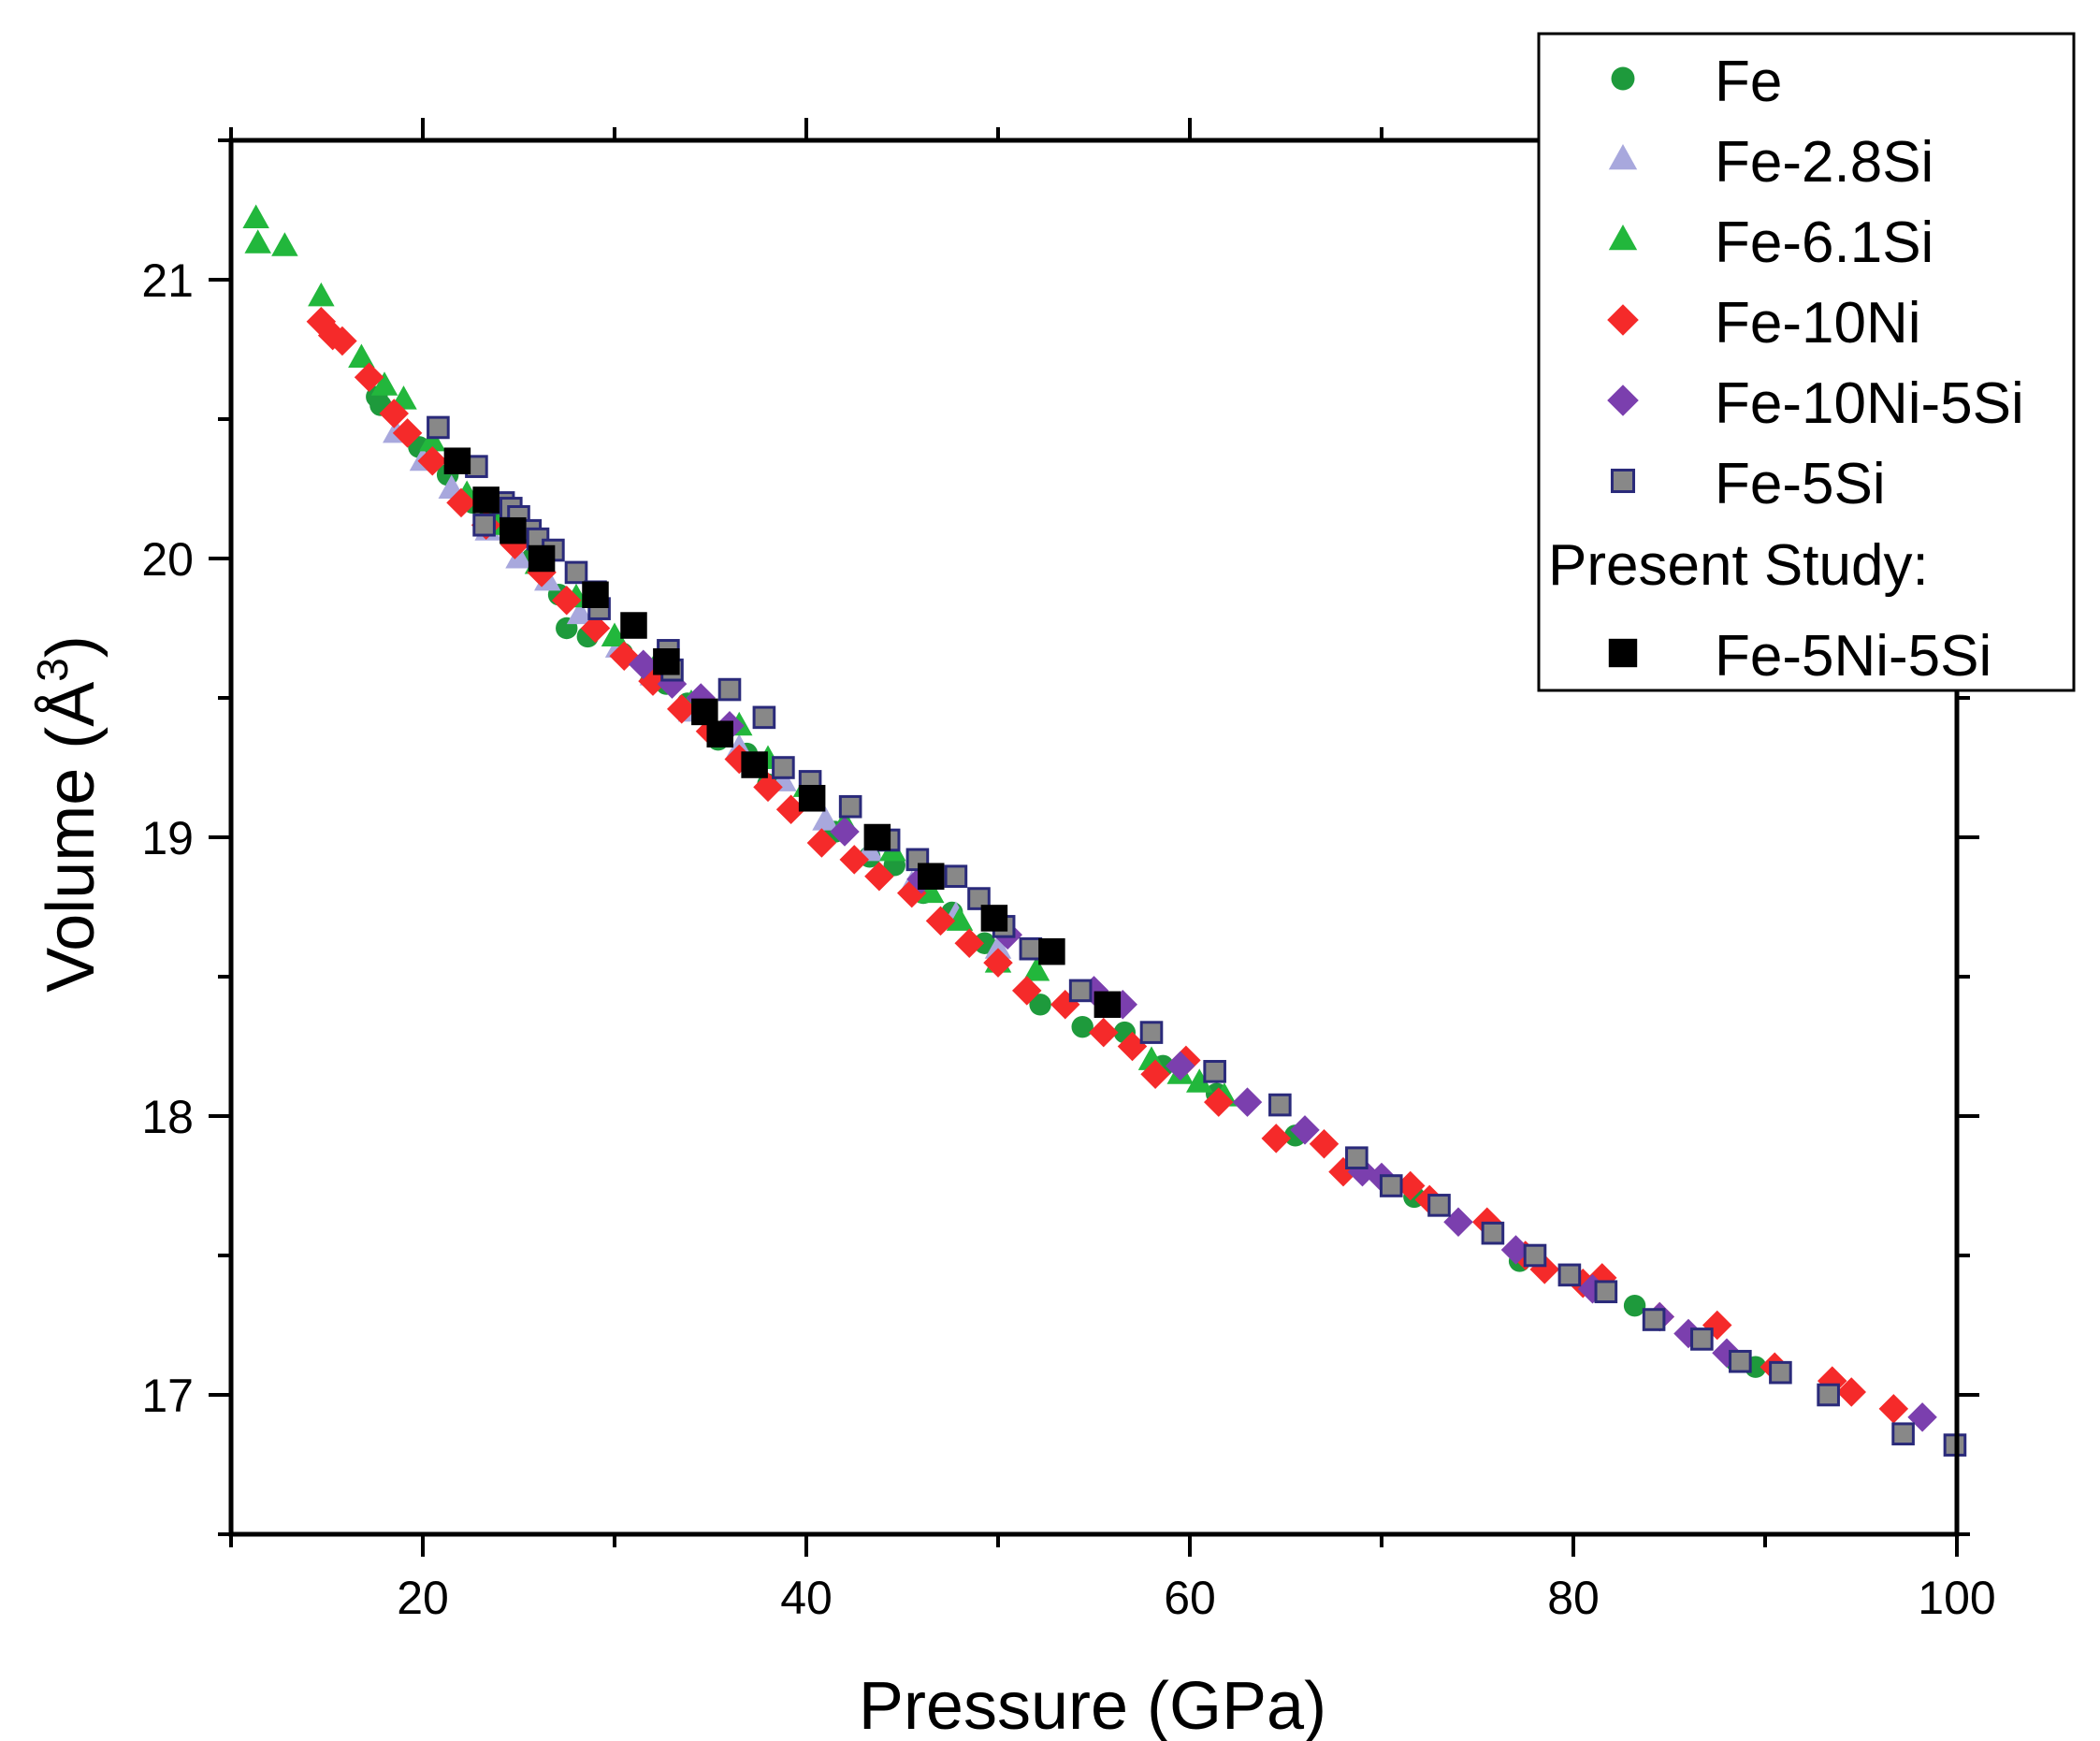 The image size is (2100, 1741). I want to click on legend-group-label: Present Study:, so click(1738, 565).